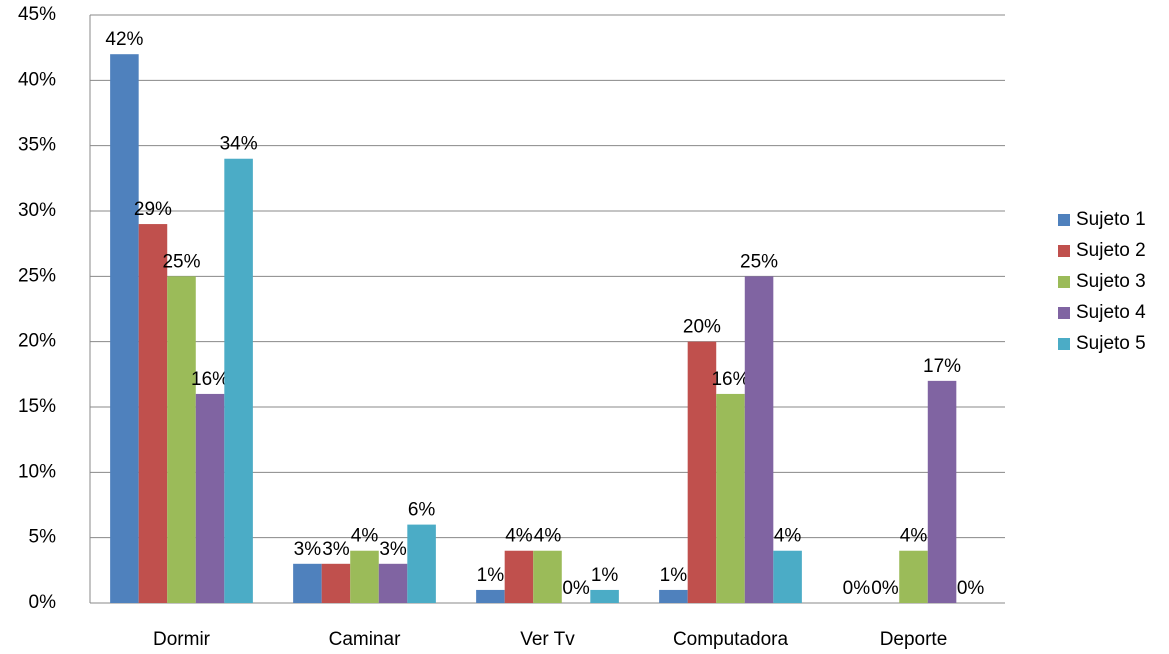 Image resolution: width=1169 pixels, height=654 pixels. I want to click on y-tick-label: 25%, so click(37, 275).